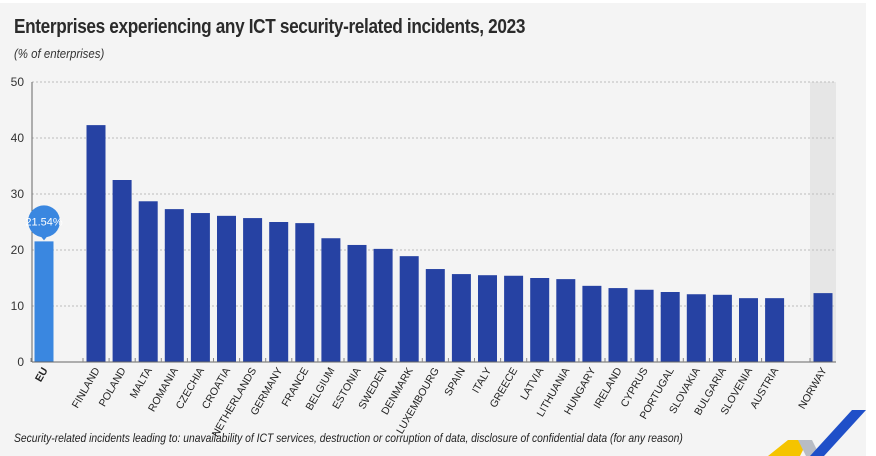 Image resolution: width=876 pixels, height=456 pixels. Describe the element at coordinates (200, 287) in the screenshot. I see `bar-czechia` at that location.